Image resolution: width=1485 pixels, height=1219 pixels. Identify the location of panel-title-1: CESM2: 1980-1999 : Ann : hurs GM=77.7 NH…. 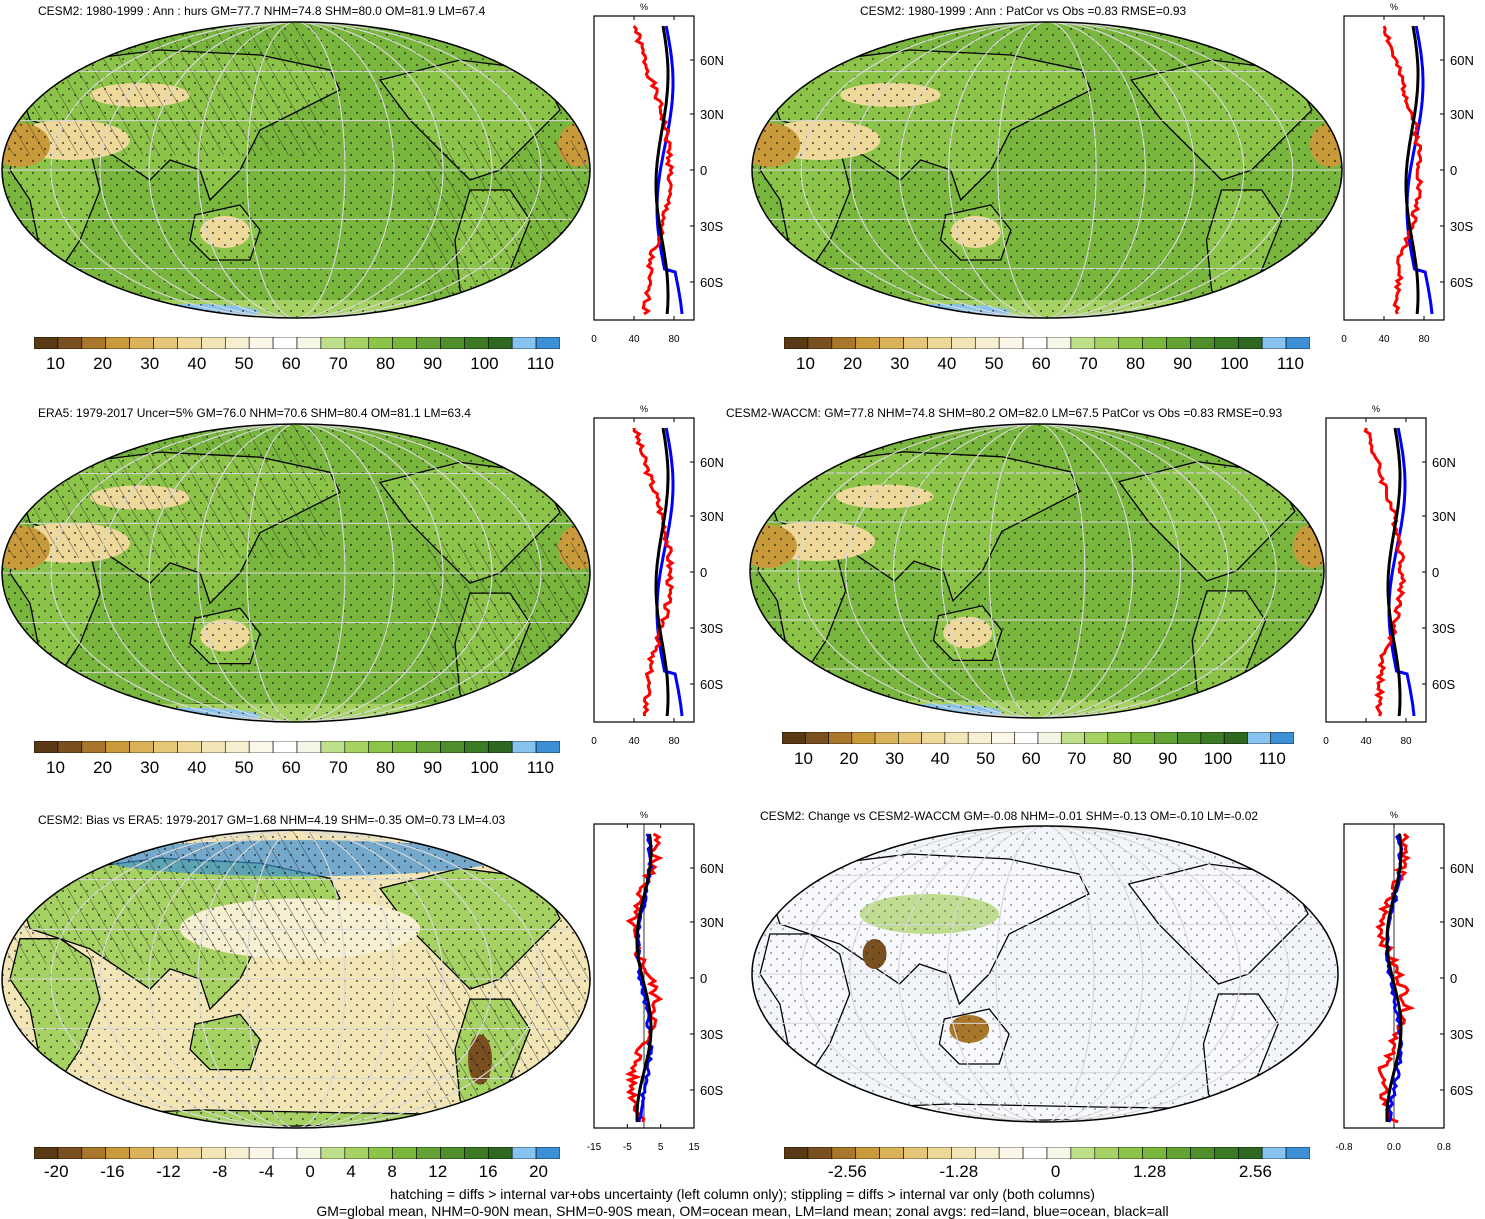
(262, 11).